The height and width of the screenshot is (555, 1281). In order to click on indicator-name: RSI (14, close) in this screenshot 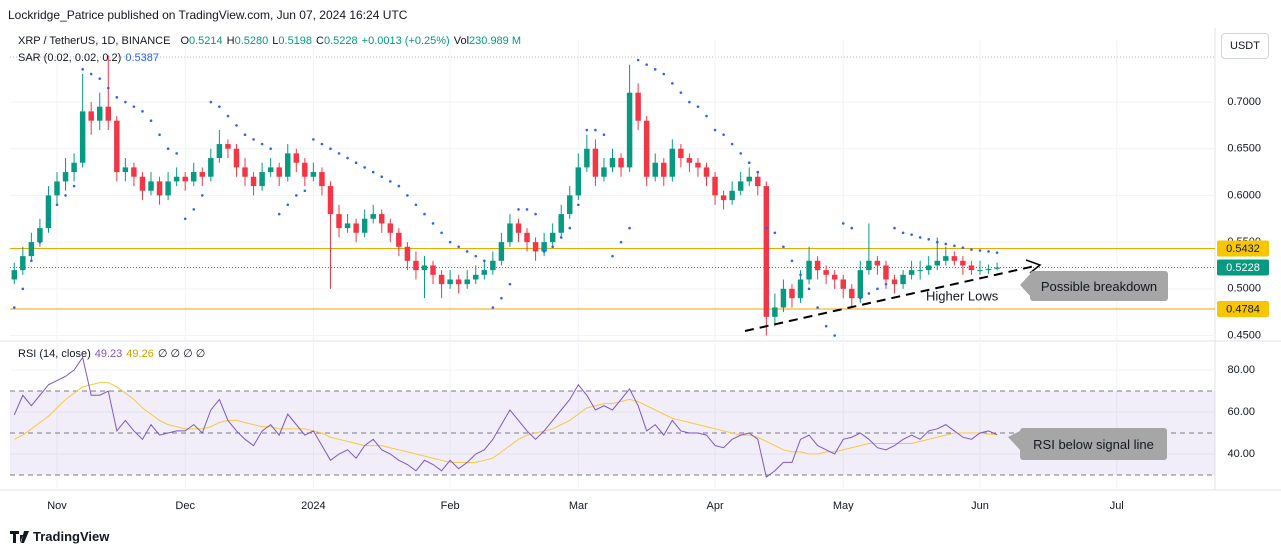, I will do `click(54, 353)`.